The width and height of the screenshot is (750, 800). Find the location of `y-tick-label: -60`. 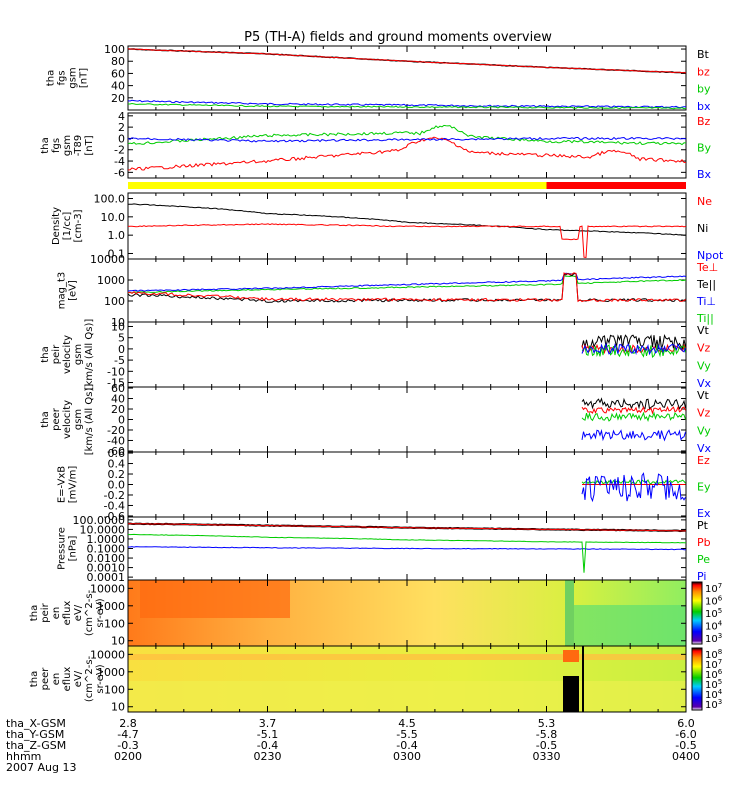

y-tick-label: -60 is located at coordinates (116, 451).